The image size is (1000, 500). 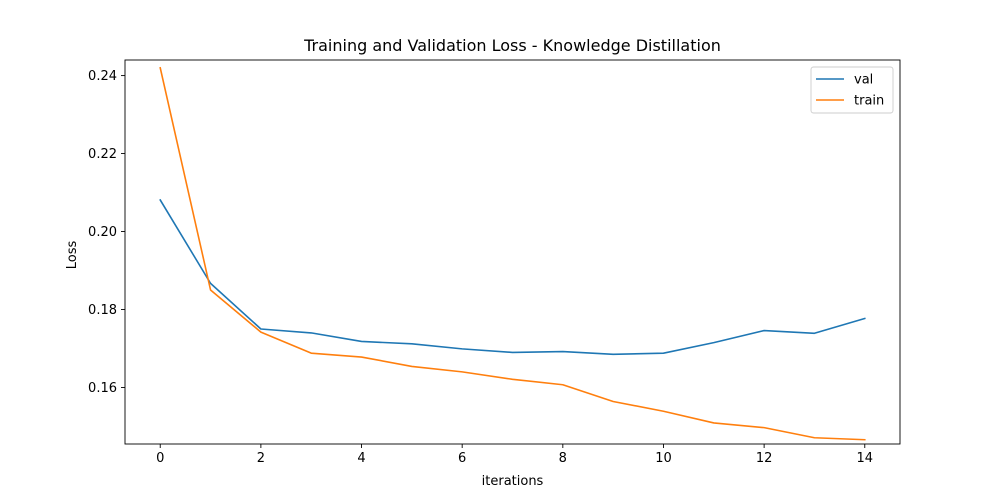 What do you see at coordinates (513, 481) in the screenshot?
I see `x-axis-label: iterations` at bounding box center [513, 481].